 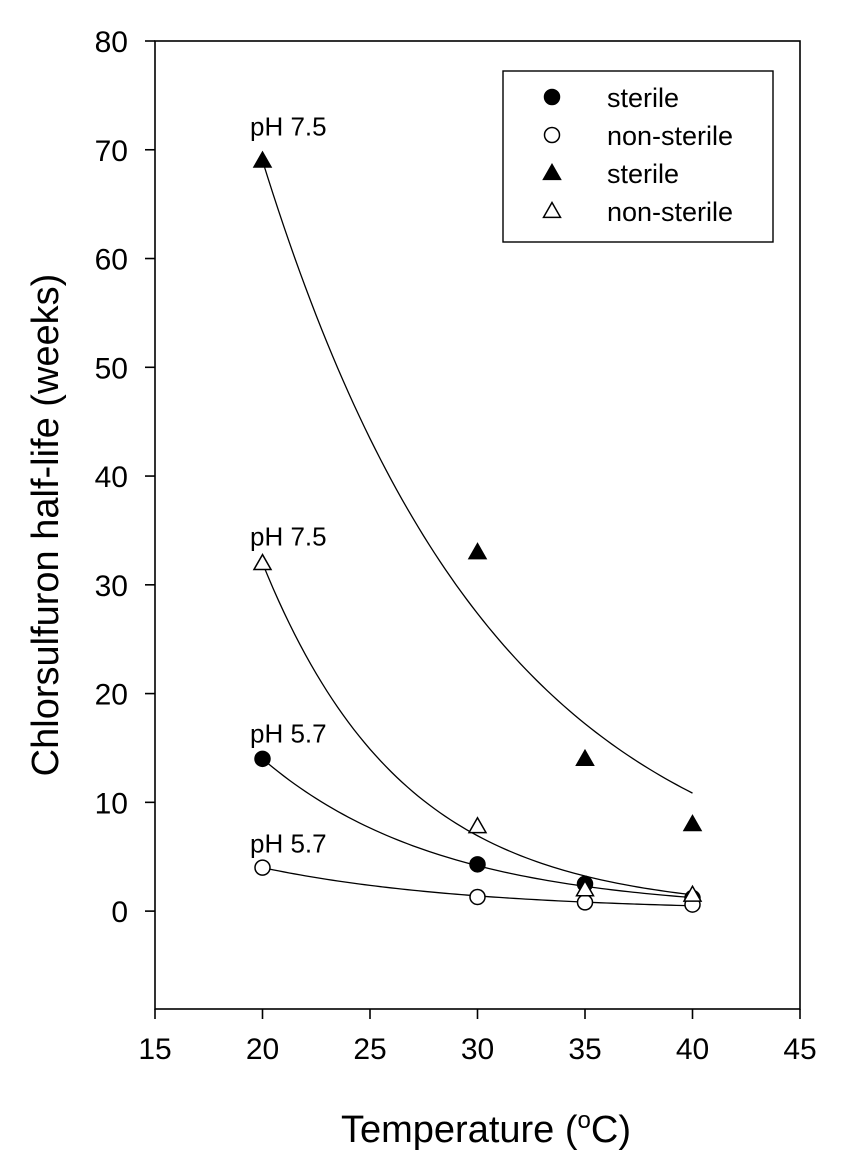 I want to click on x-axis-title: Temperature (oC), so click(x=486, y=1129).